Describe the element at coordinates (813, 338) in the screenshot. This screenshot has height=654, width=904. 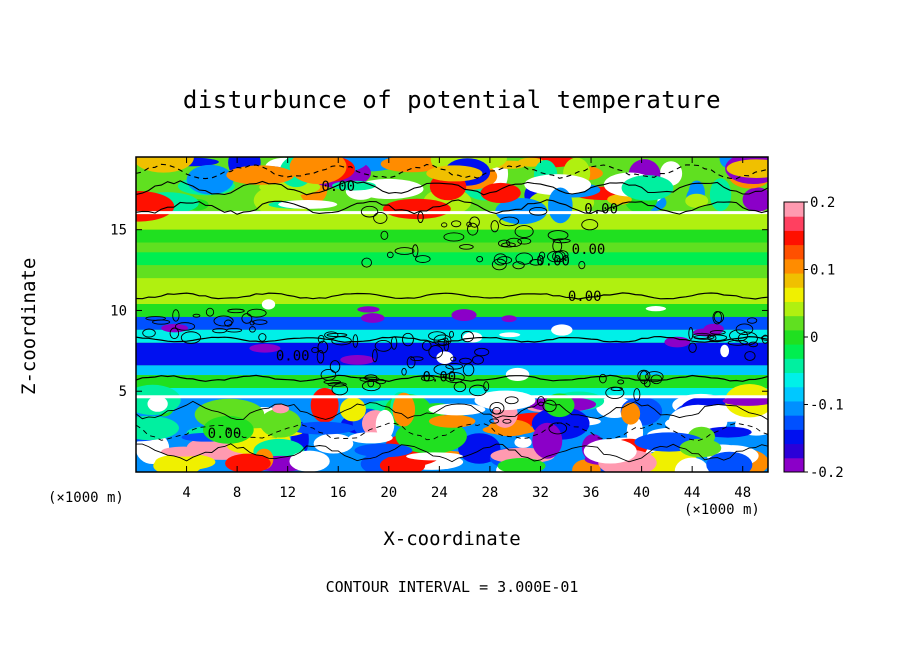
I see `colorbar: 0.2 0.1 0 -0.1 -0.2` at that location.